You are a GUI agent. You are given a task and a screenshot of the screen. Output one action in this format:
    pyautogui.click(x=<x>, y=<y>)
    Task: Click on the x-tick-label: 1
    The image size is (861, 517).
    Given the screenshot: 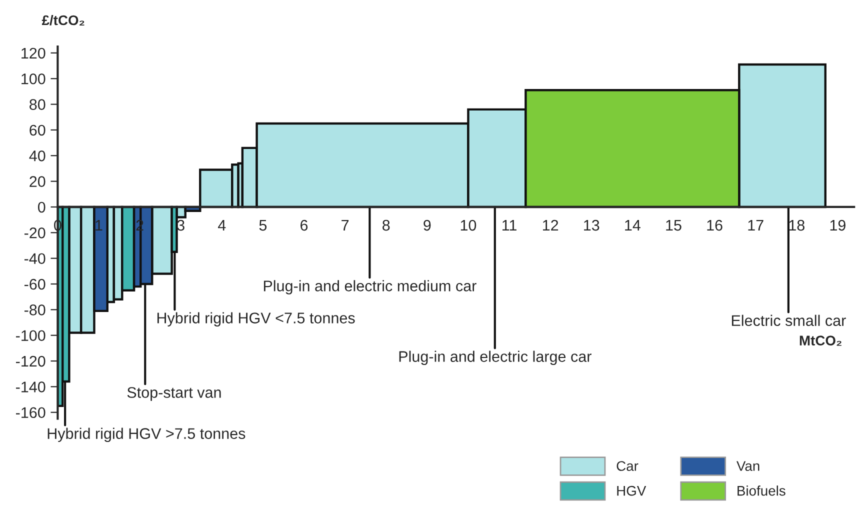 What is the action you would take?
    pyautogui.click(x=99, y=225)
    